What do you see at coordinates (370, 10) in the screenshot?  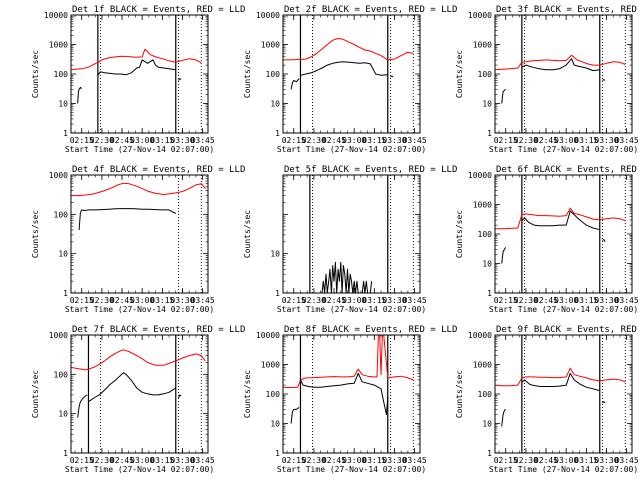 I see `chart-title: Det 2f BLACK = Events, RED = LLD` at bounding box center [370, 10].